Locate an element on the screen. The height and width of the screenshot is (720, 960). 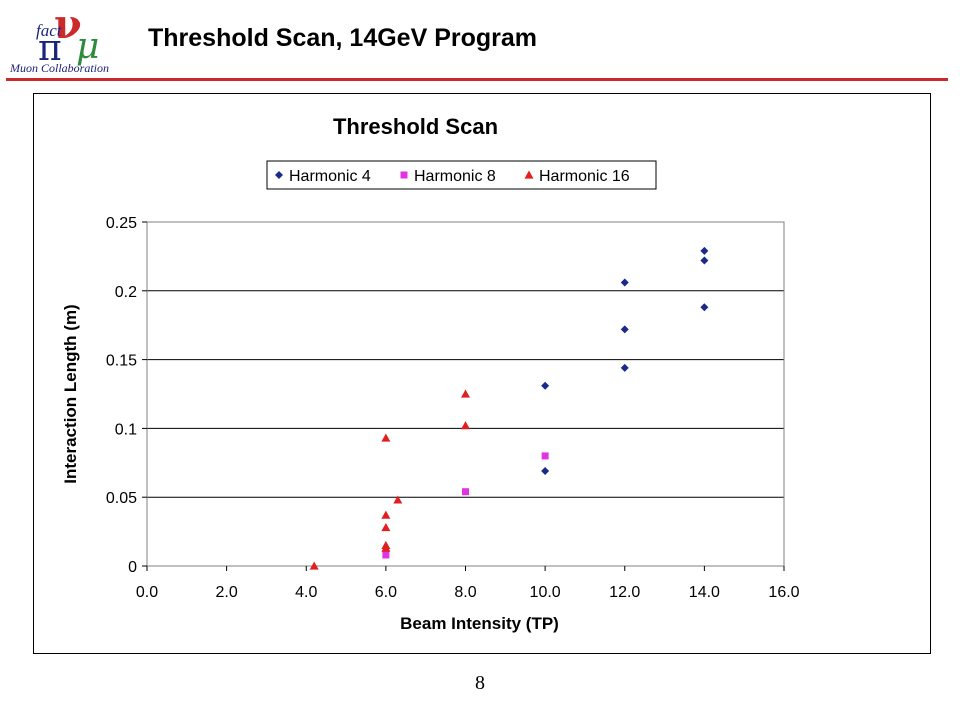
legend-box is located at coordinates (461, 175).